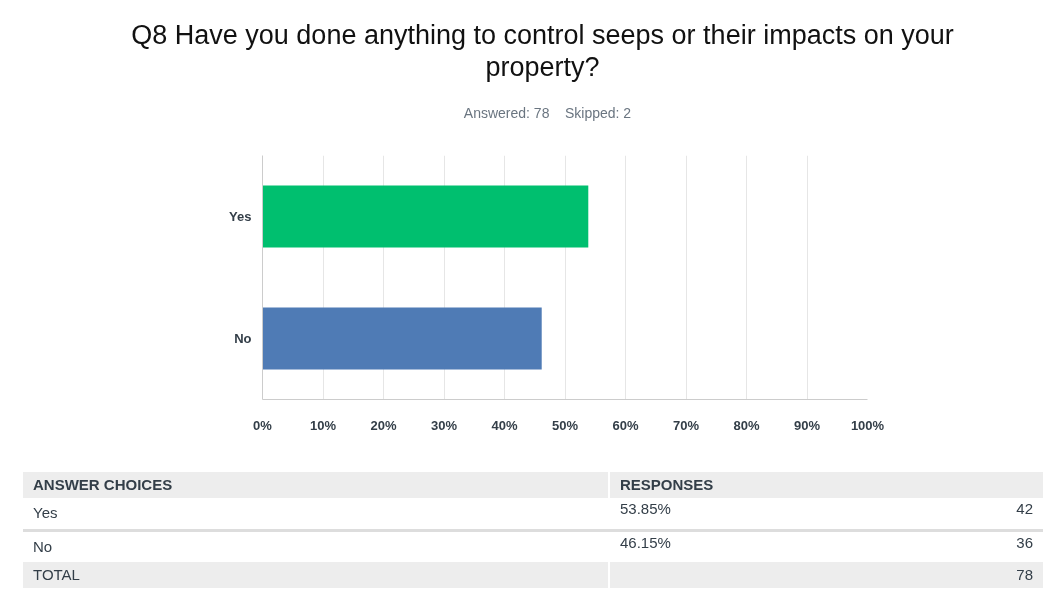  Describe the element at coordinates (976, 546) in the screenshot. I see `text: 36` at that location.